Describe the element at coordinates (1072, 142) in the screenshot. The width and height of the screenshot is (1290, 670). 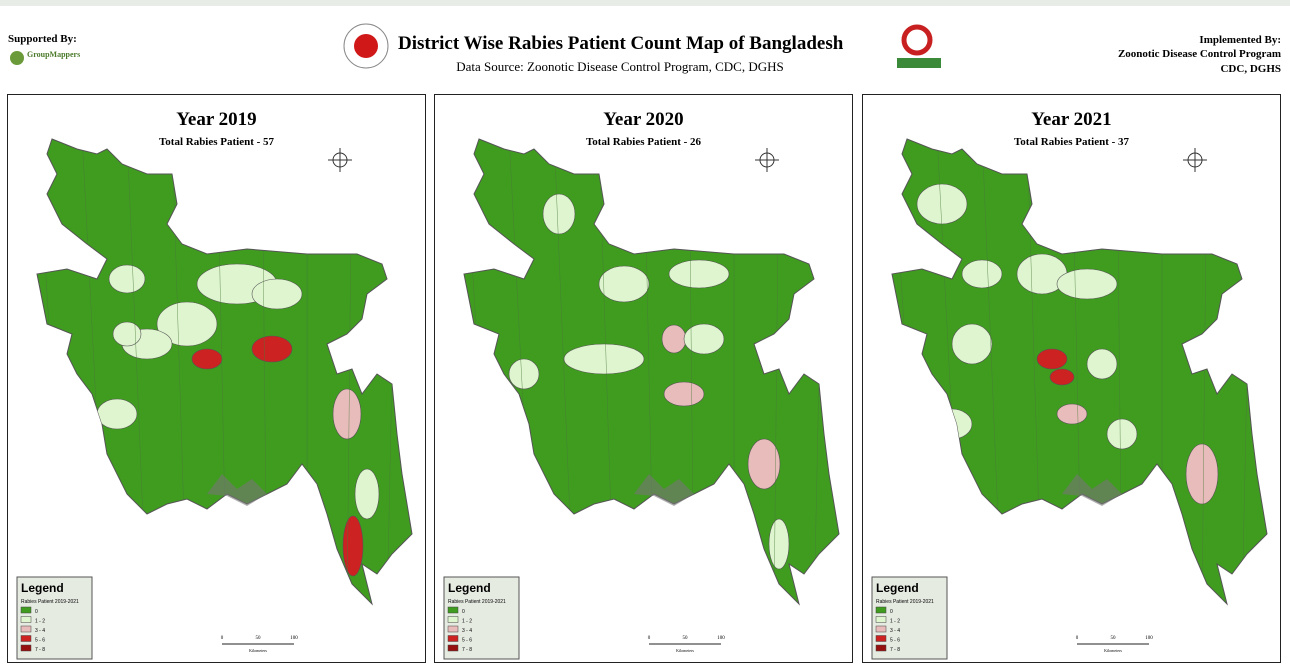
I see `panel-subtitle: Total Rabies Patient - 37` at that location.